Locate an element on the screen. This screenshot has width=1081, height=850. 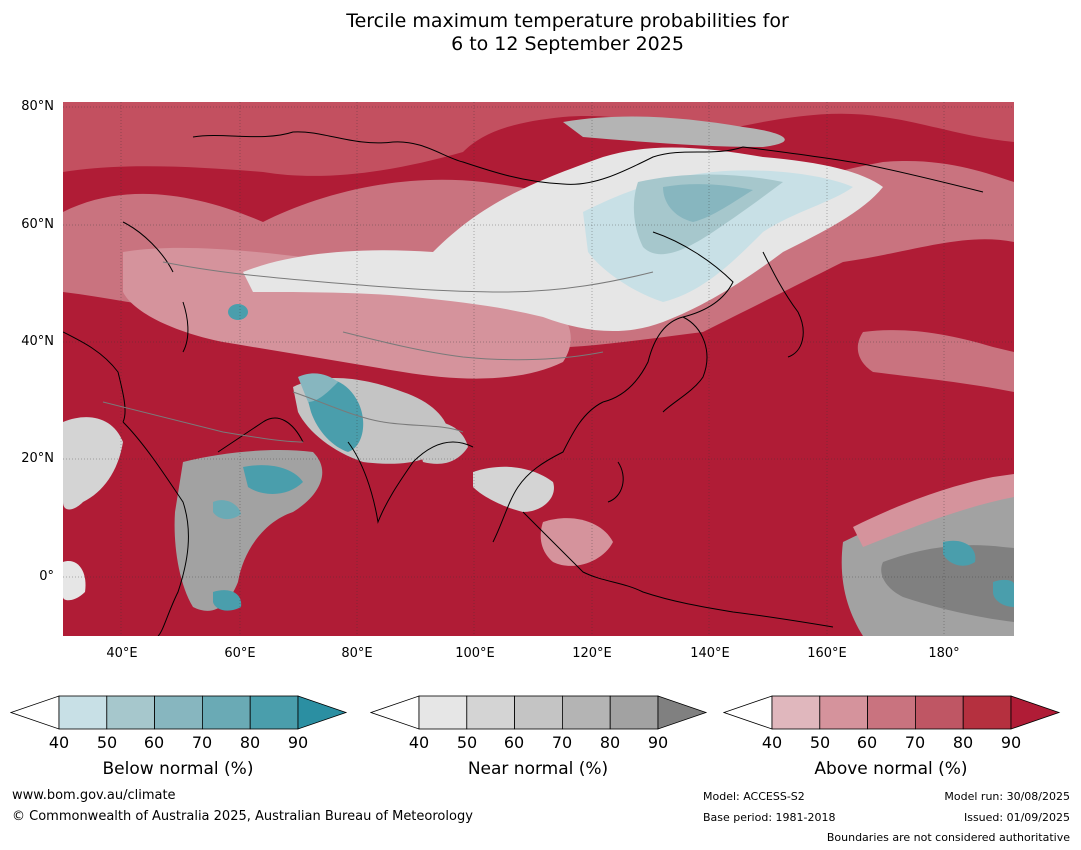
footer-url: www.bom.gov.au/climate is located at coordinates (94, 795).